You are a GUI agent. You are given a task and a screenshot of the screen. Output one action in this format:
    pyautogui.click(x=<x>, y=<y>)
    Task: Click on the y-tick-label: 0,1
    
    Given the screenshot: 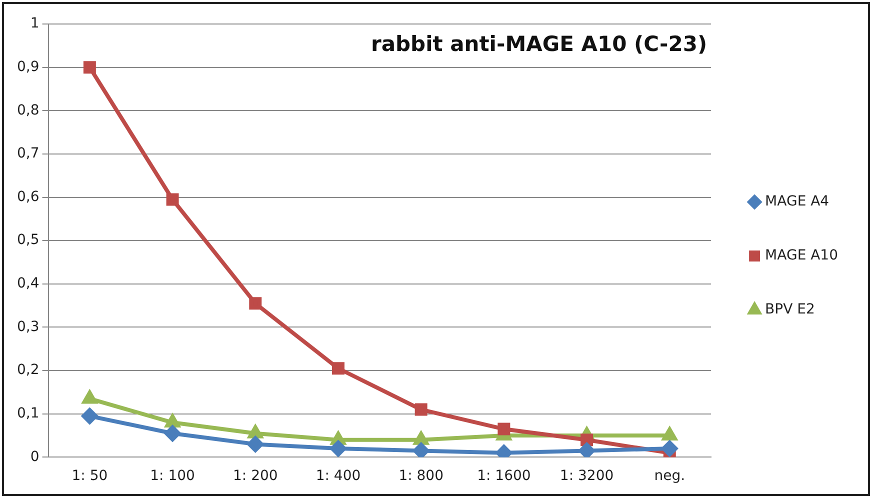 What is the action you would take?
    pyautogui.click(x=28, y=414)
    